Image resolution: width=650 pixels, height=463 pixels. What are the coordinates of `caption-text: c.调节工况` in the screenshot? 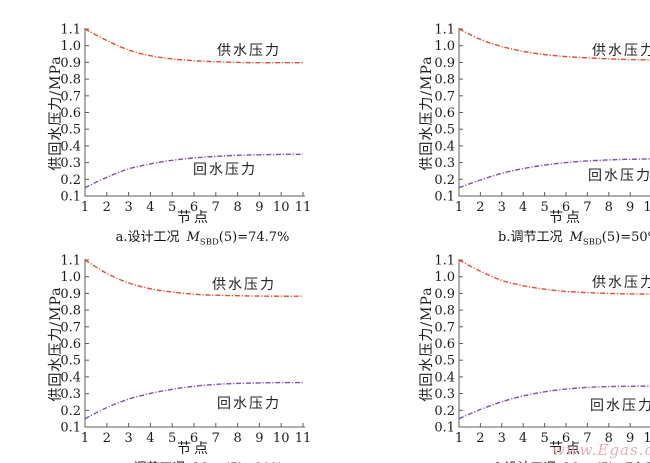 It's located at (156, 462).